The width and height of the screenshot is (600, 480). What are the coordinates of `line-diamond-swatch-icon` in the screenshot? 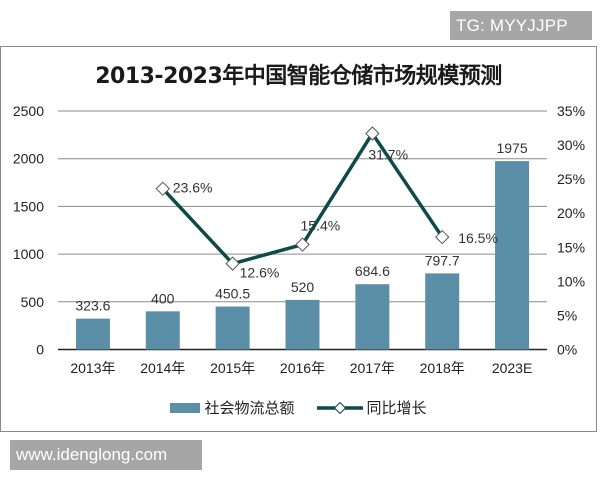 It's located at (339, 407).